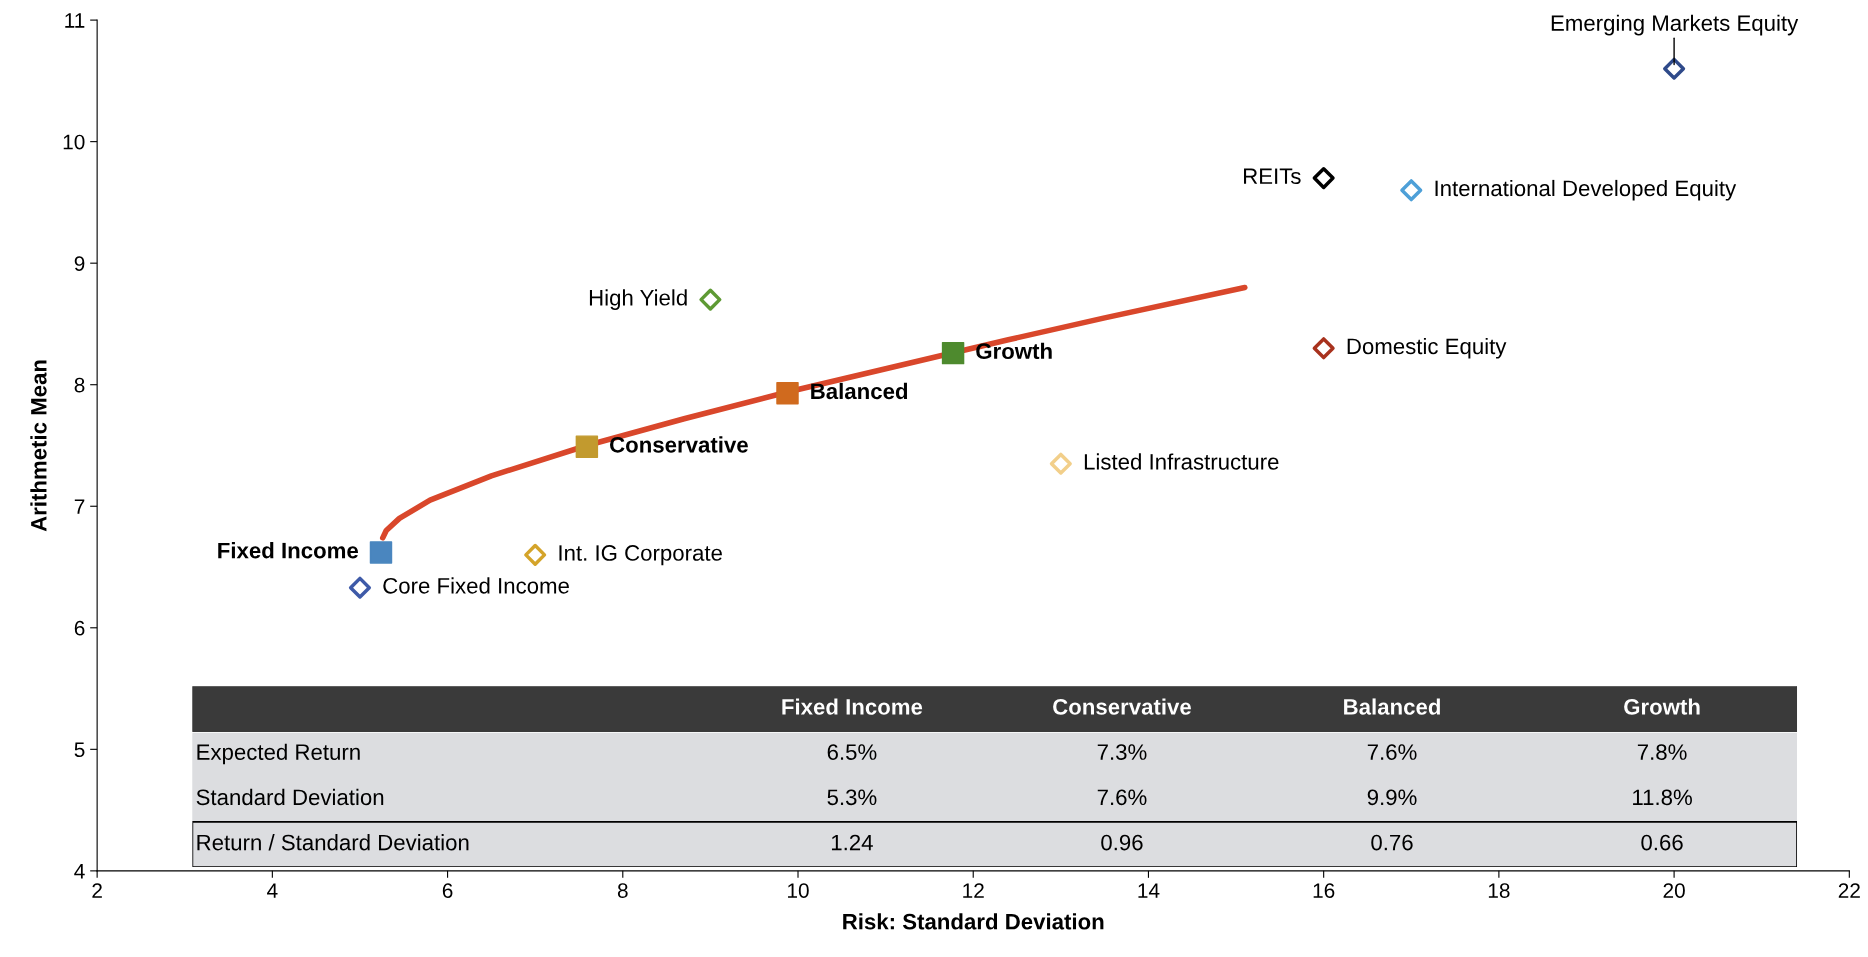  Describe the element at coordinates (798, 890) in the screenshot. I see `x-tick-label: 10` at that location.